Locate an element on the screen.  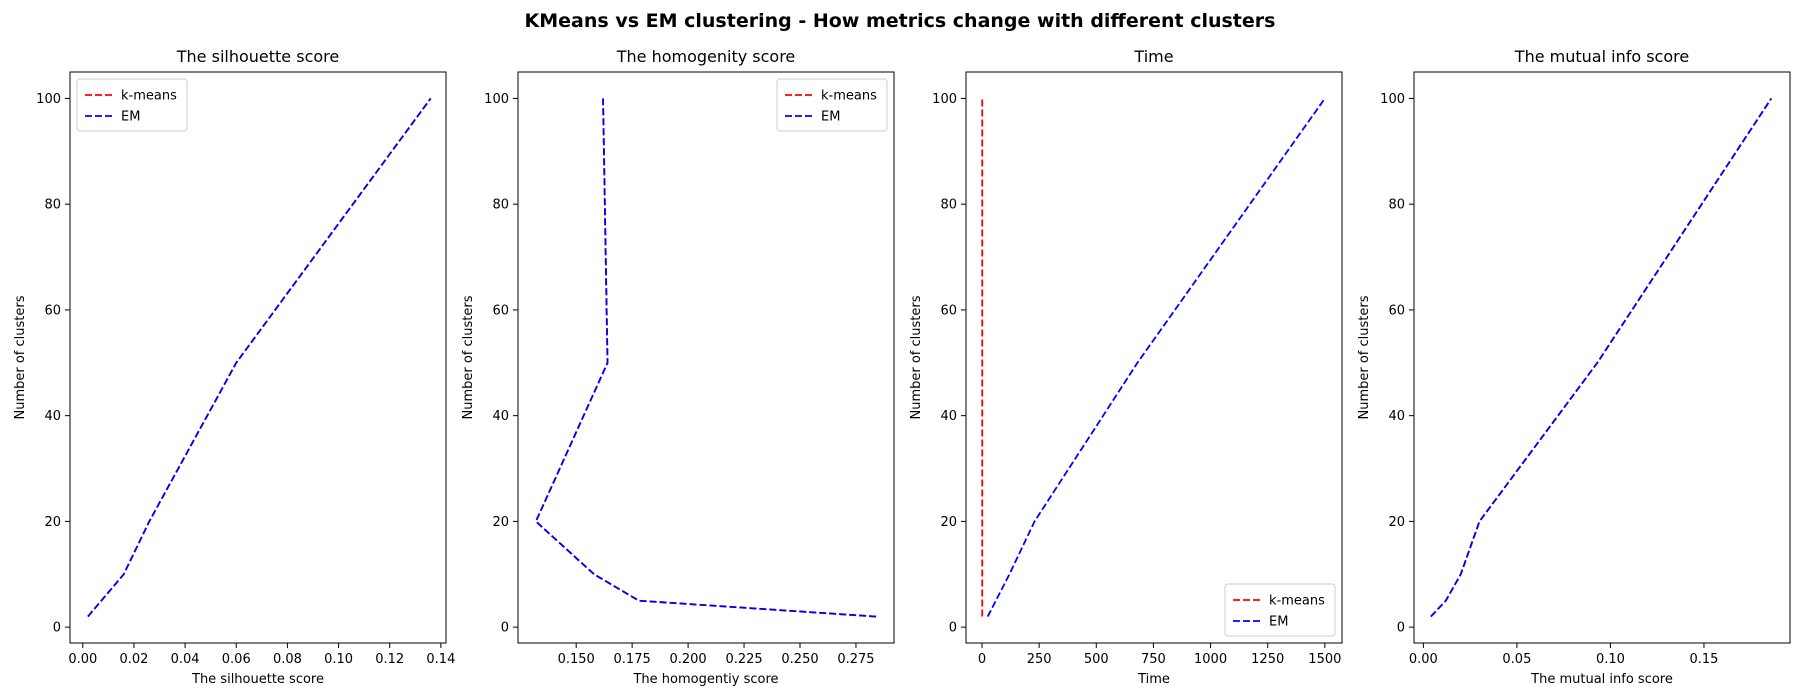
x-tick-label: 0.175 is located at coordinates (632, 659).